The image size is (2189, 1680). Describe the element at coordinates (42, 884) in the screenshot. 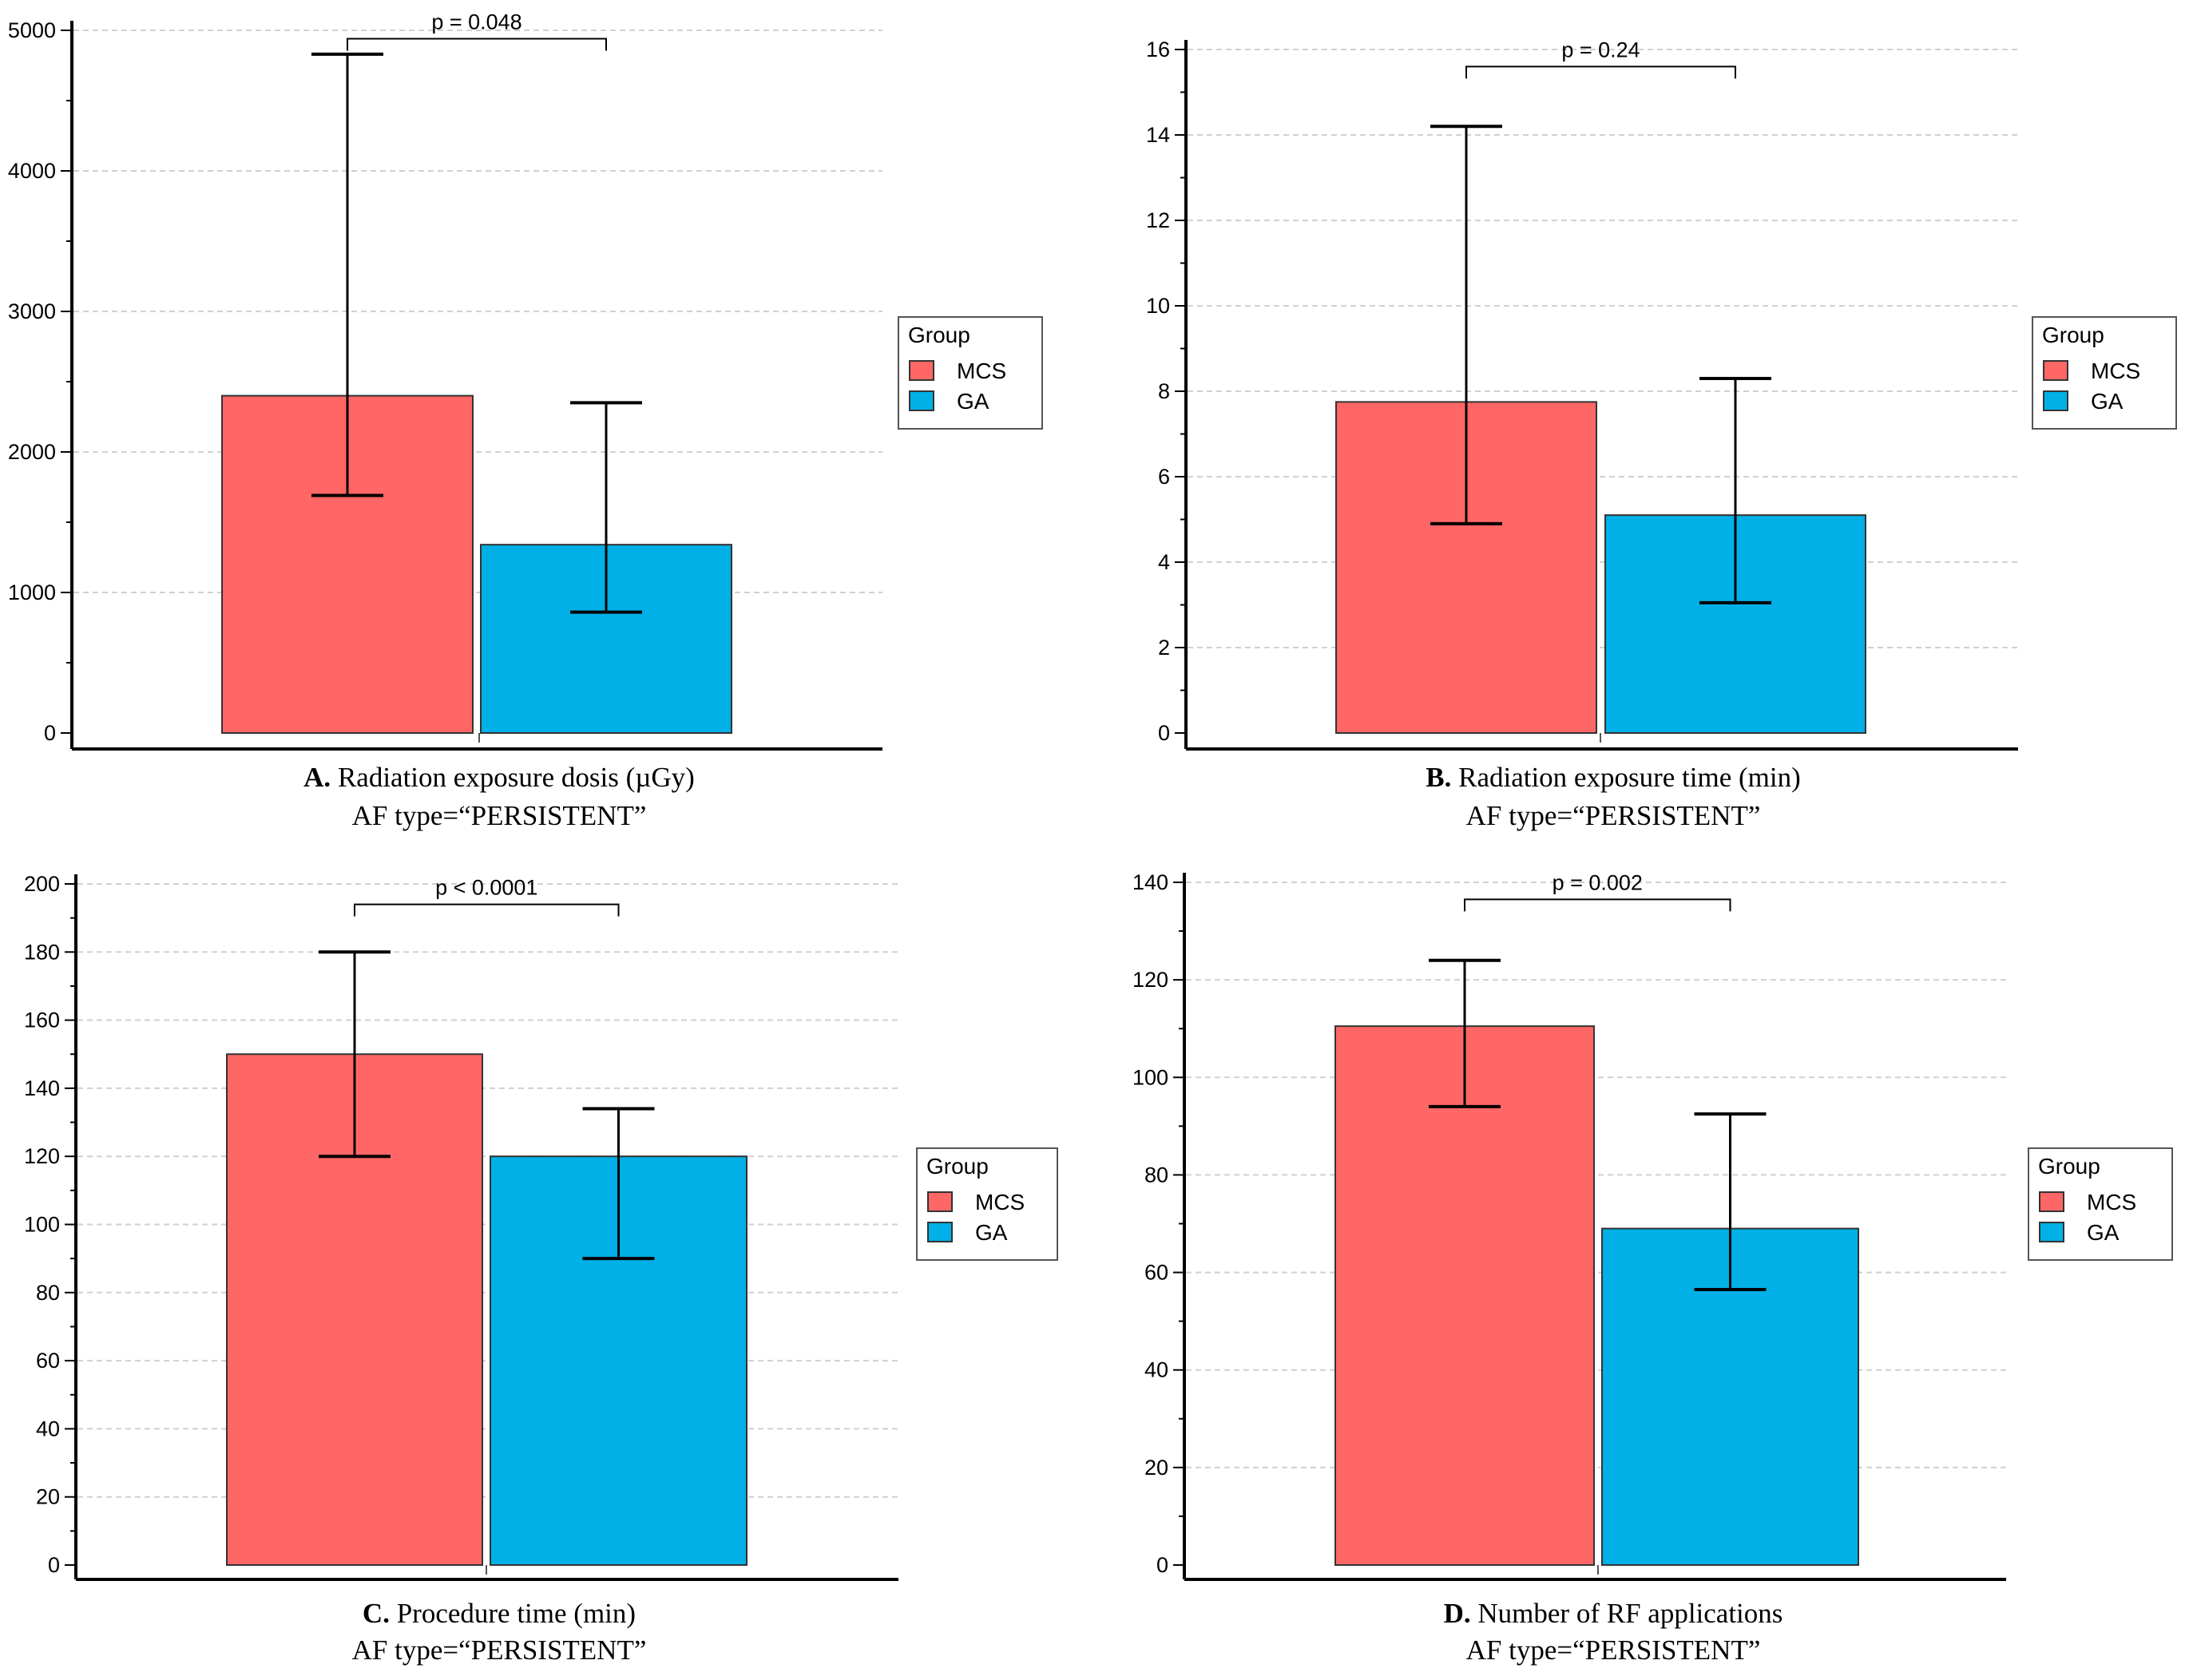

I see `y-tick-label: 200` at that location.